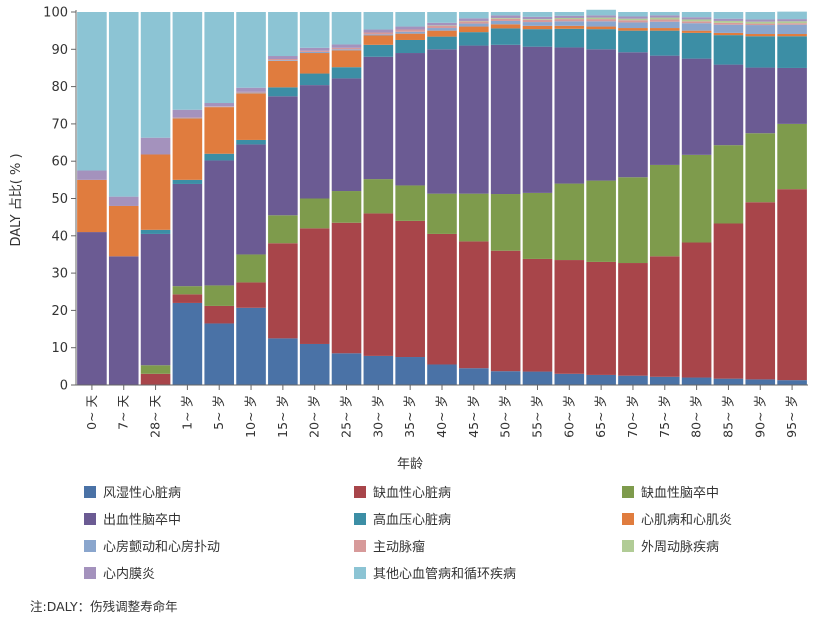 The height and width of the screenshot is (618, 817). What do you see at coordinates (412, 493) in the screenshot?
I see `legend-label: 缺血性心脏病` at bounding box center [412, 493].